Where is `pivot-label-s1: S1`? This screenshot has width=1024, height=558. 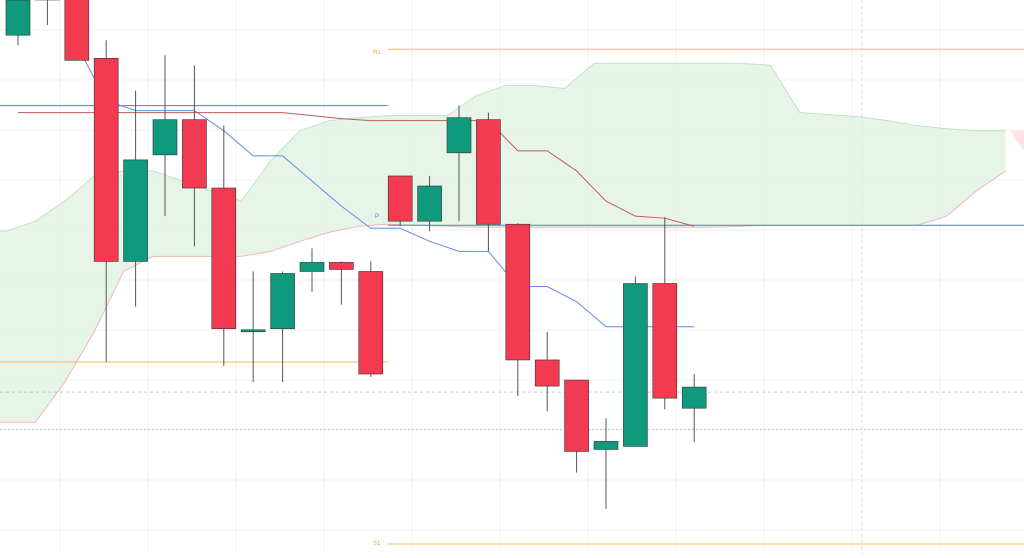 pivot-label-s1: S1 is located at coordinates (377, 544).